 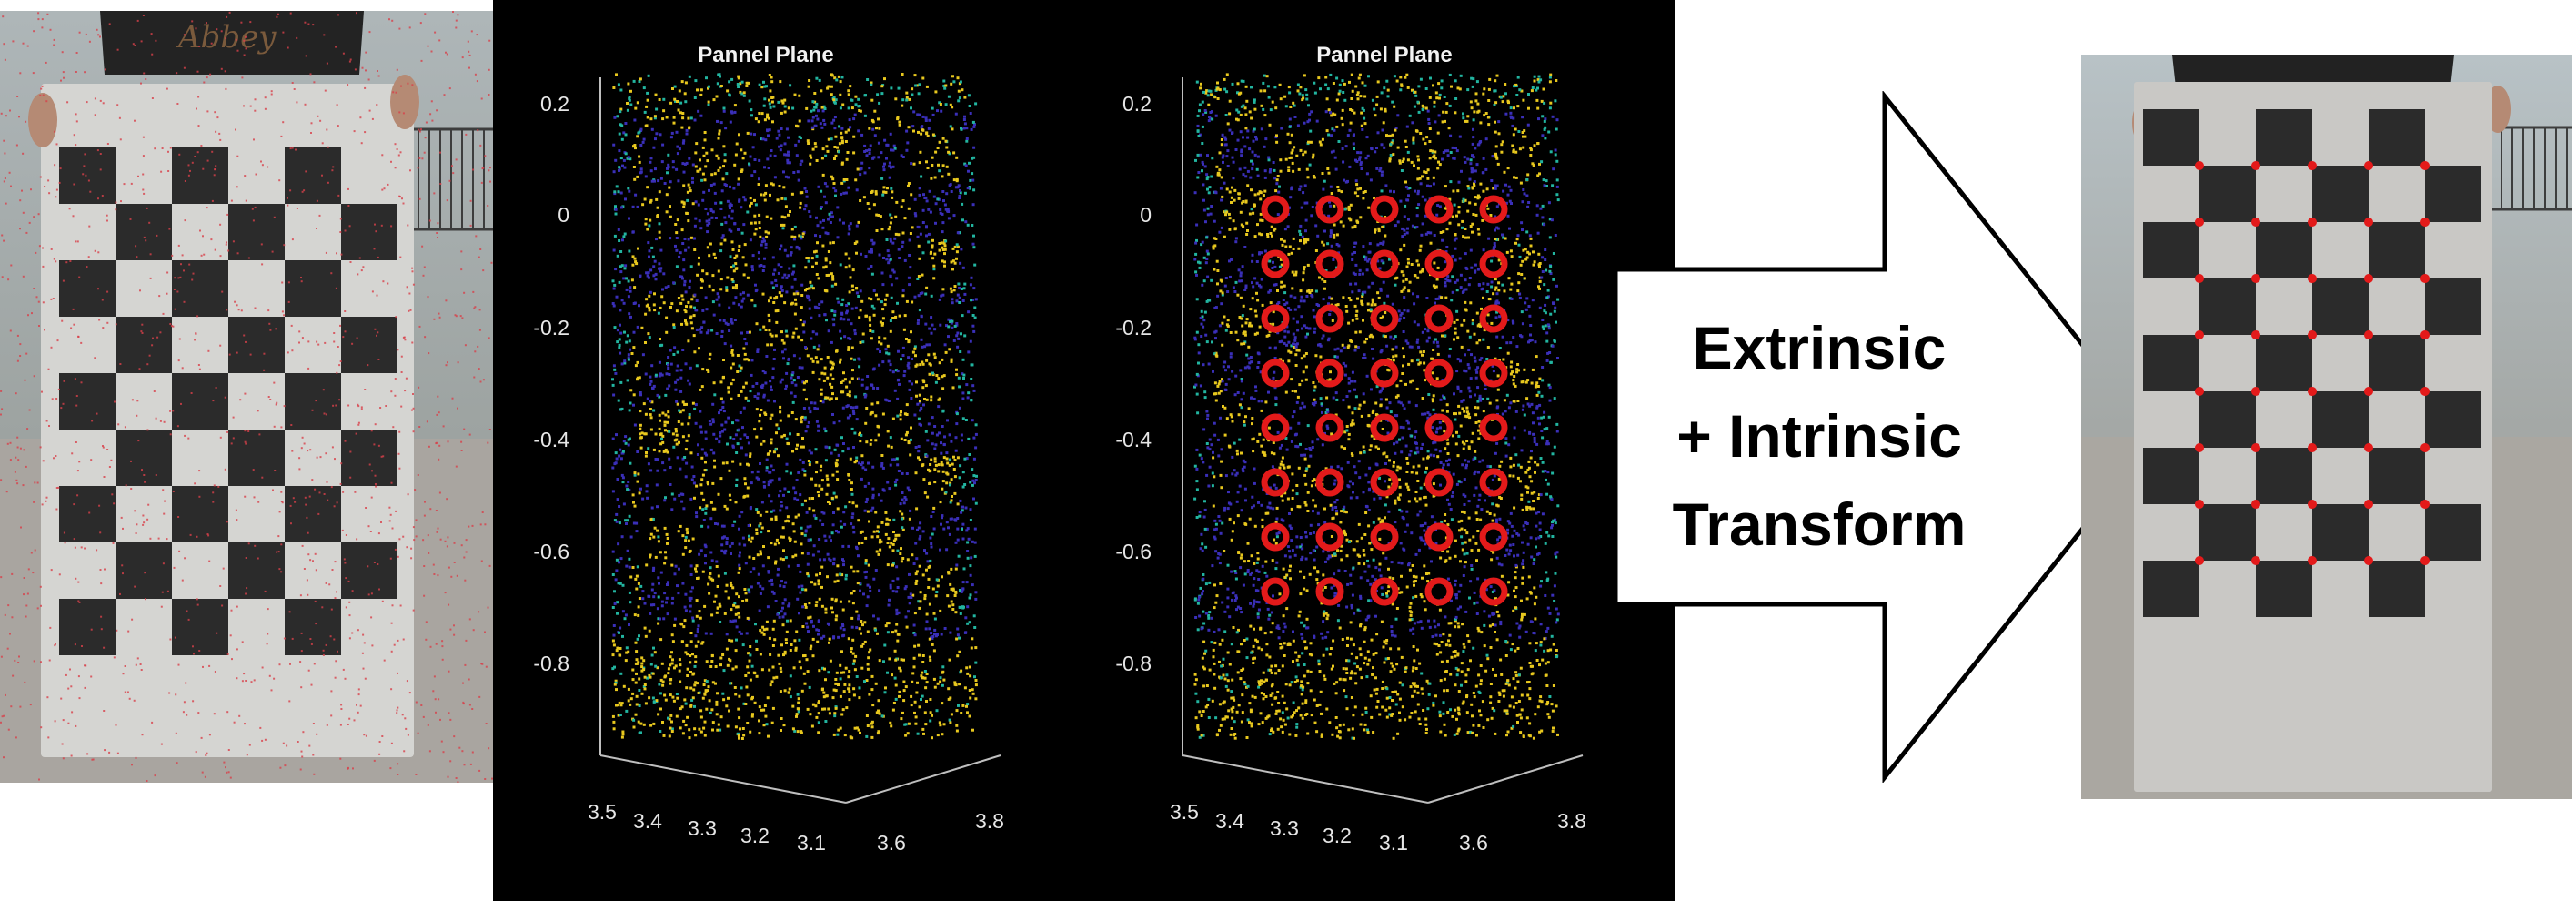 I want to click on arrow-line-3: Transform, so click(x=1820, y=524).